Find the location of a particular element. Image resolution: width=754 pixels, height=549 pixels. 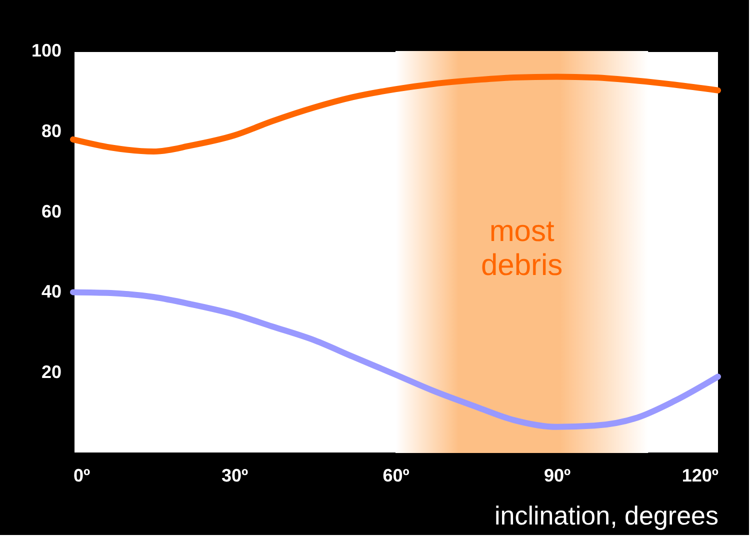

x-tick-label: 30º is located at coordinates (234, 476).